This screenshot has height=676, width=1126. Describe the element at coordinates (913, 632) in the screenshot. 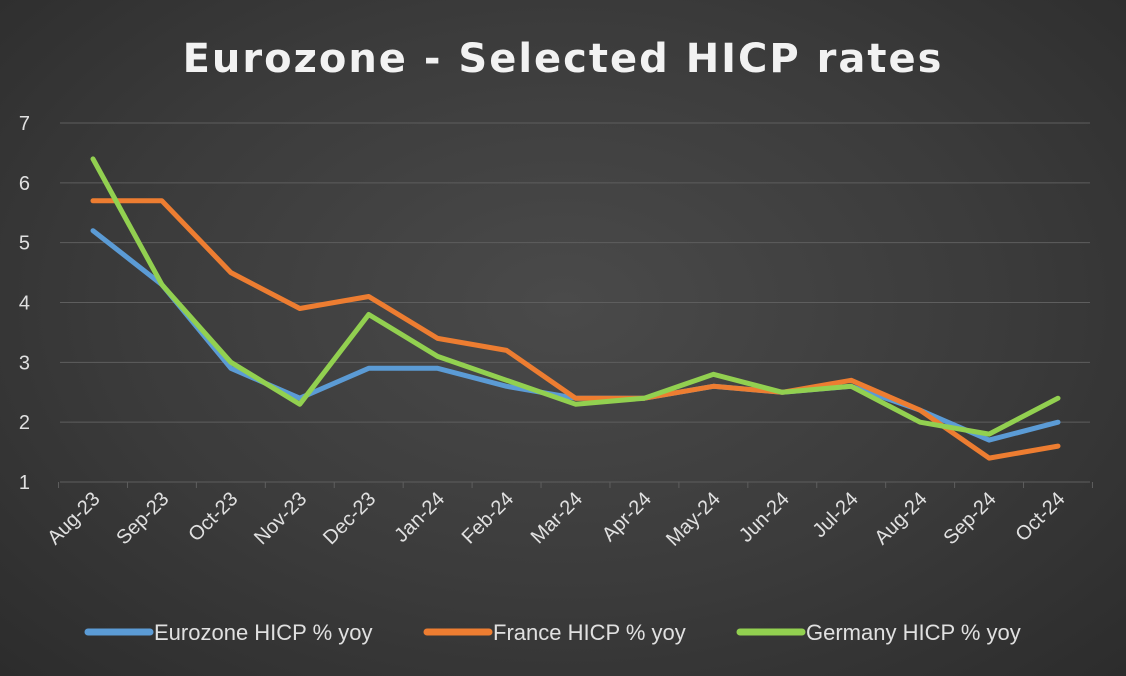

I see `legend-label: Germany HICP % yoy` at that location.